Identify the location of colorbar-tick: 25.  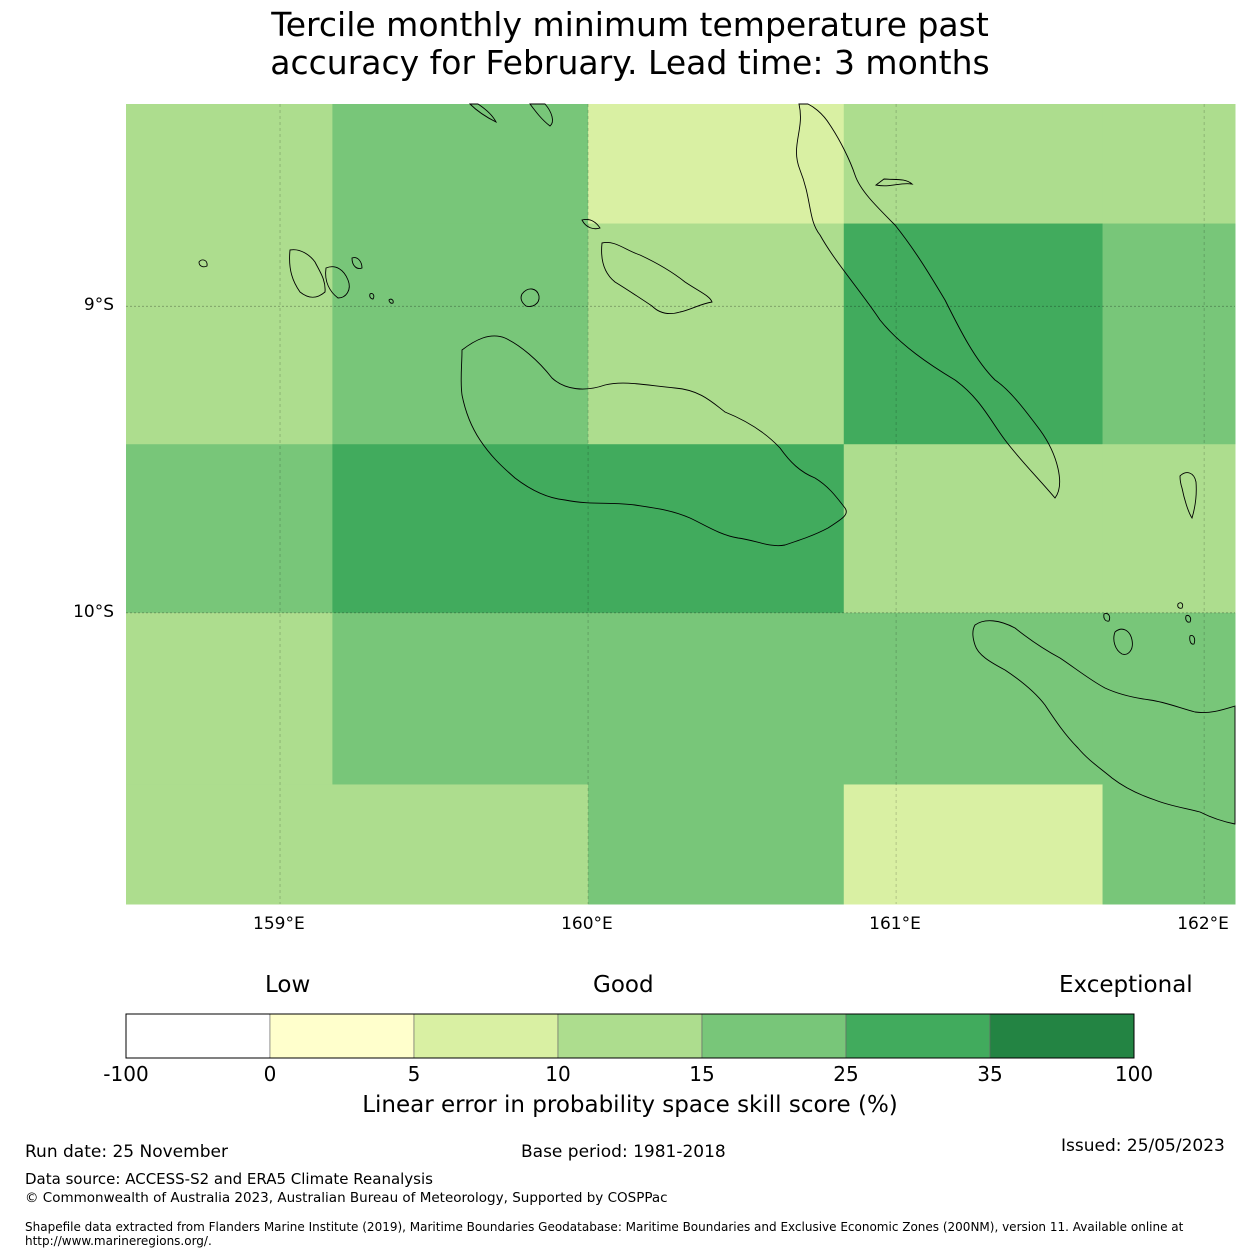
(846, 1074).